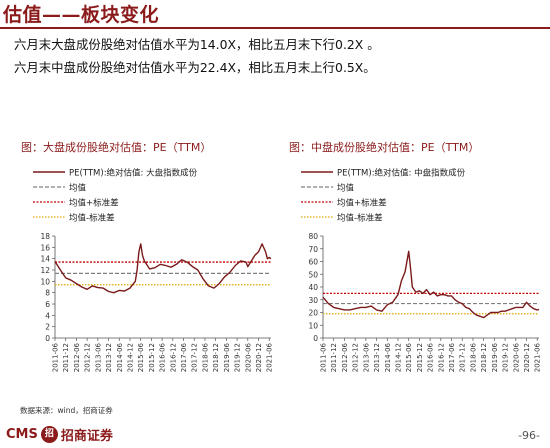 The height and width of the screenshot is (448, 550). I want to click on y-tick-label: 40, so click(313, 287).